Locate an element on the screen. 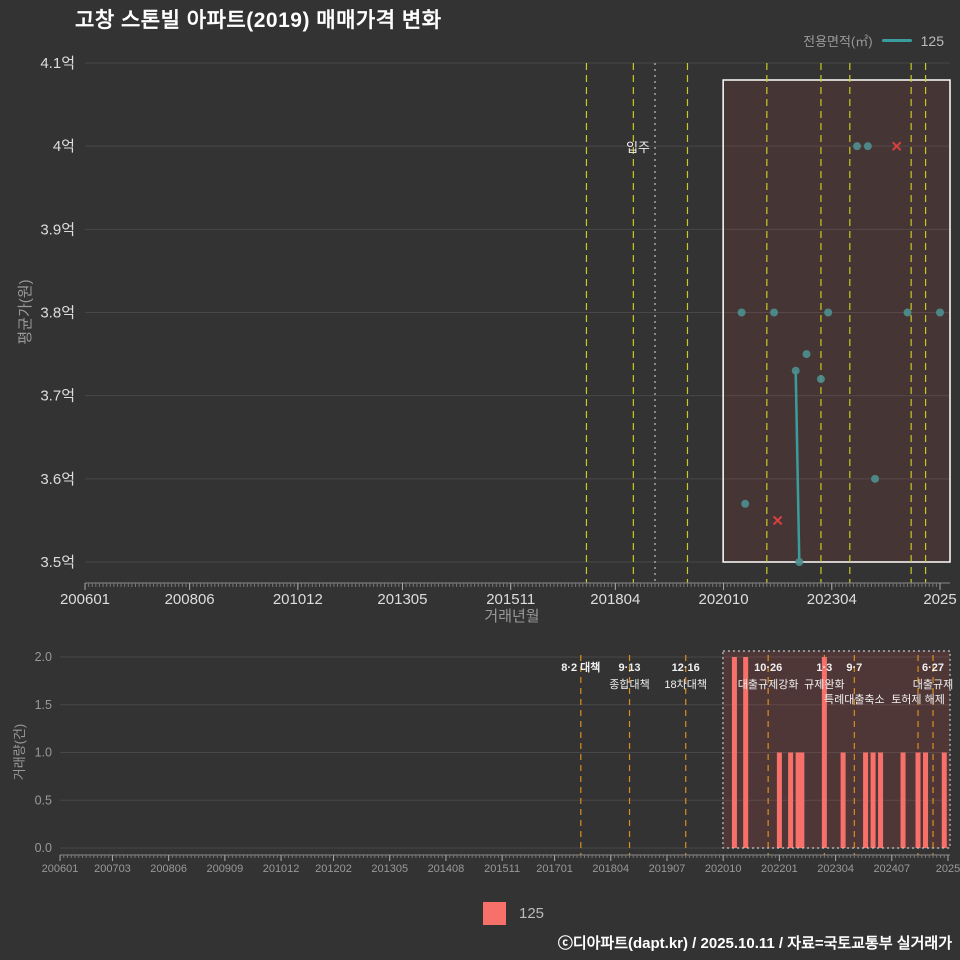  legend-bar-swatch is located at coordinates (494, 913).